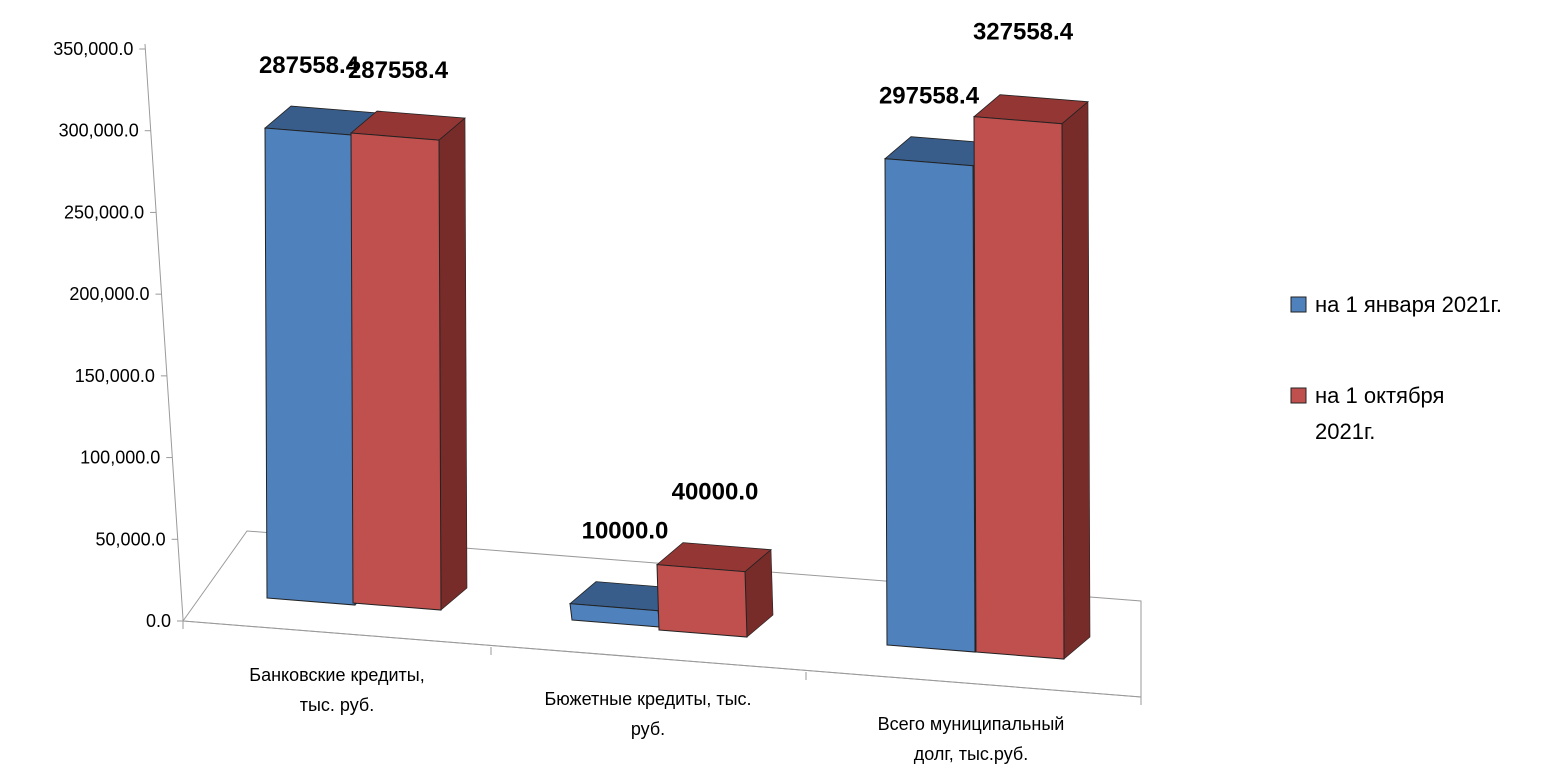 This screenshot has height=775, width=1568. I want to click on data-label: 297558.4, so click(929, 96).